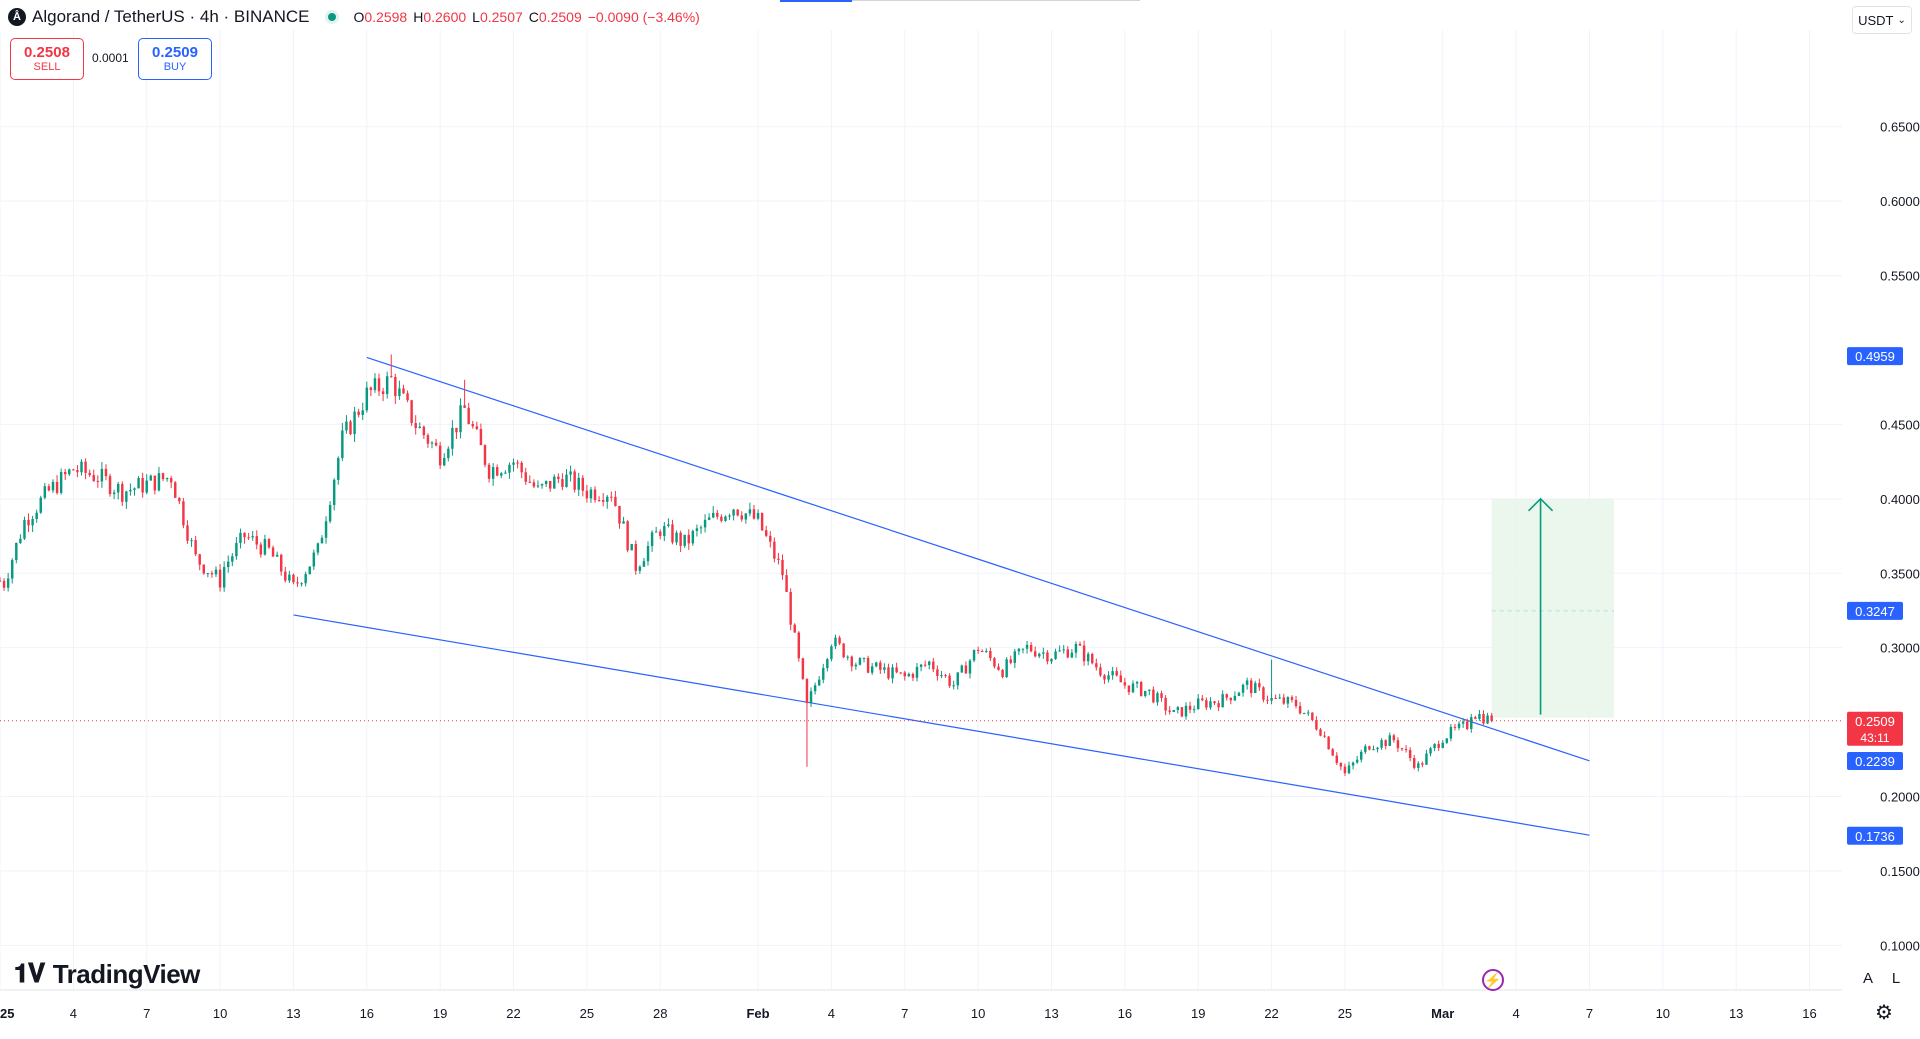  I want to click on ohlc-label: H, so click(418, 17).